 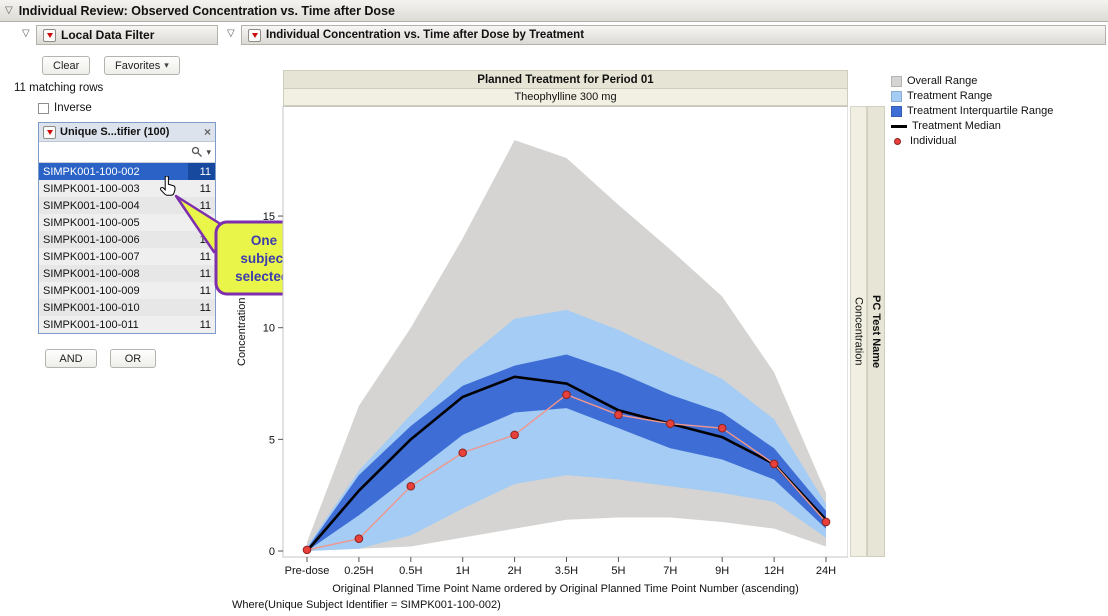 I want to click on favorites-button: Favorites ▾, so click(x=142, y=65).